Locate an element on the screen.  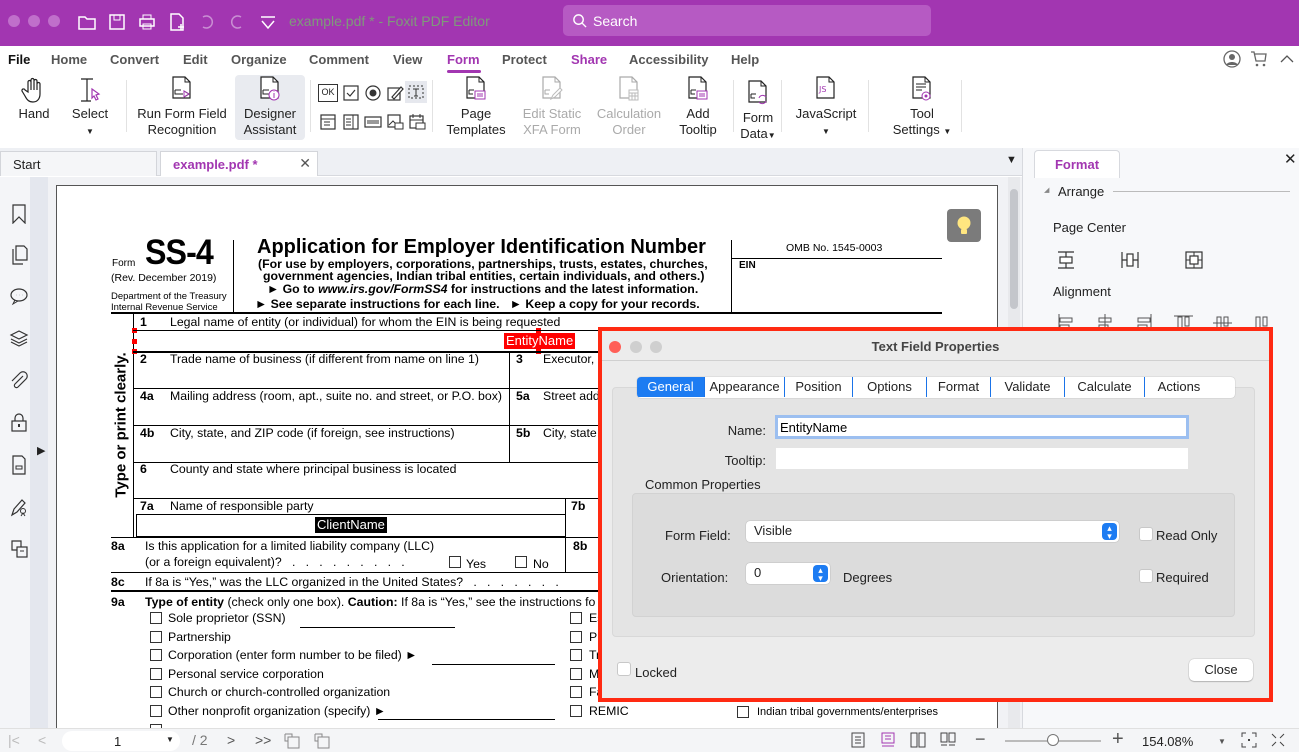
menu-protect: Protect is located at coordinates (524, 59).